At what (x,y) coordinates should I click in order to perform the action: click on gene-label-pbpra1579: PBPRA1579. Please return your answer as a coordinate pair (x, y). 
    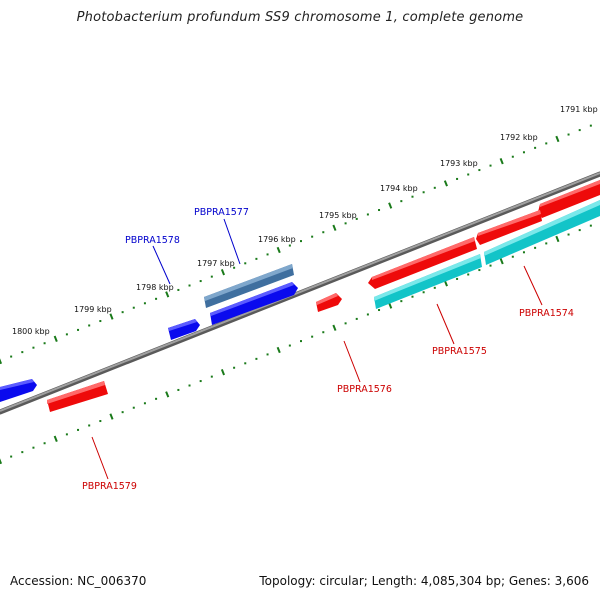
    Looking at the image, I should click on (109, 486).